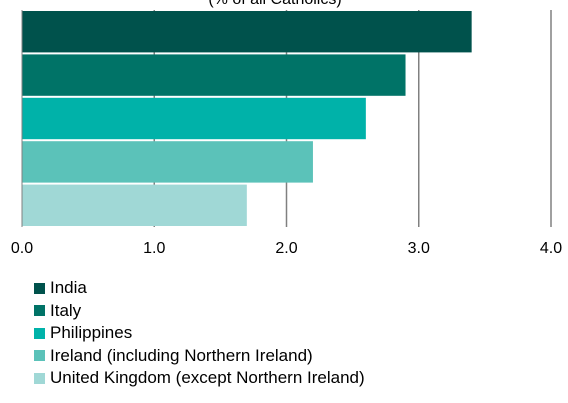  Describe the element at coordinates (167, 162) in the screenshot. I see `bar-ireland-including-northern-ireland` at that location.